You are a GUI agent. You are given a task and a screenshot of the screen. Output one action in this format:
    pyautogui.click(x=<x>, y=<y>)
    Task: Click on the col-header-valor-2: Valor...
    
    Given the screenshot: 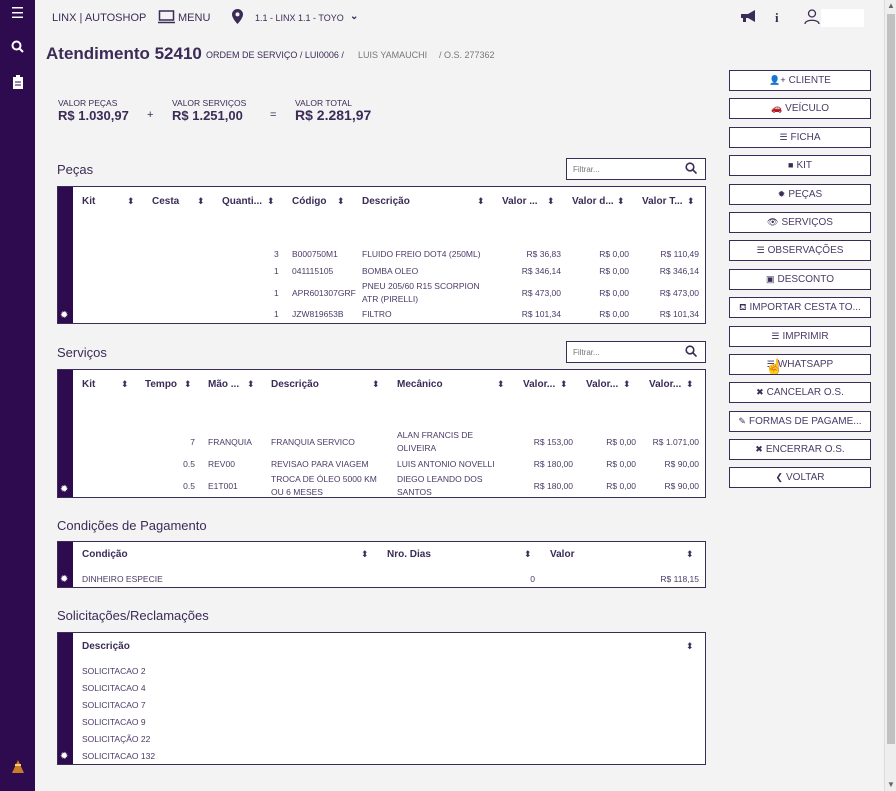 What is the action you would take?
    pyautogui.click(x=602, y=384)
    